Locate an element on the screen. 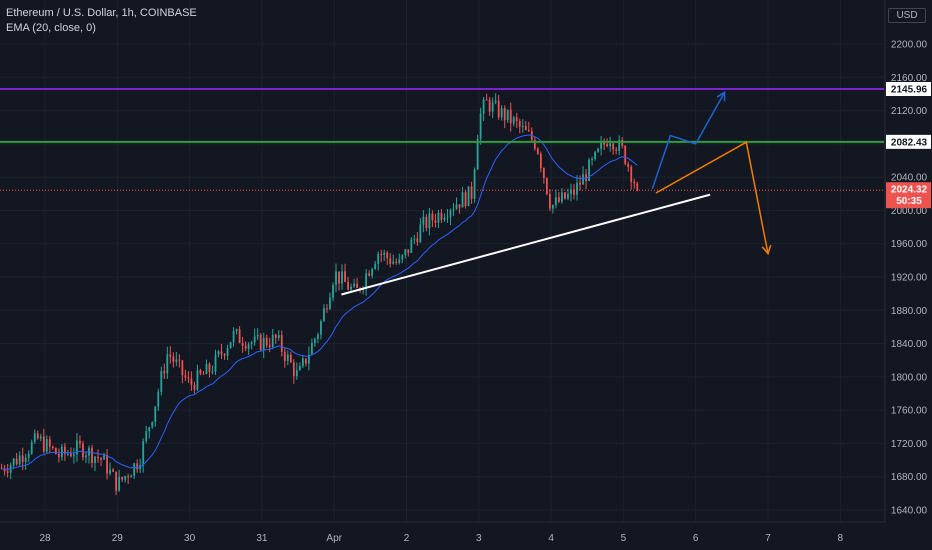 The height and width of the screenshot is (550, 932). symbol-title: Ethereum / U.S. Dollar, 1h, COINBASE is located at coordinates (101, 13).